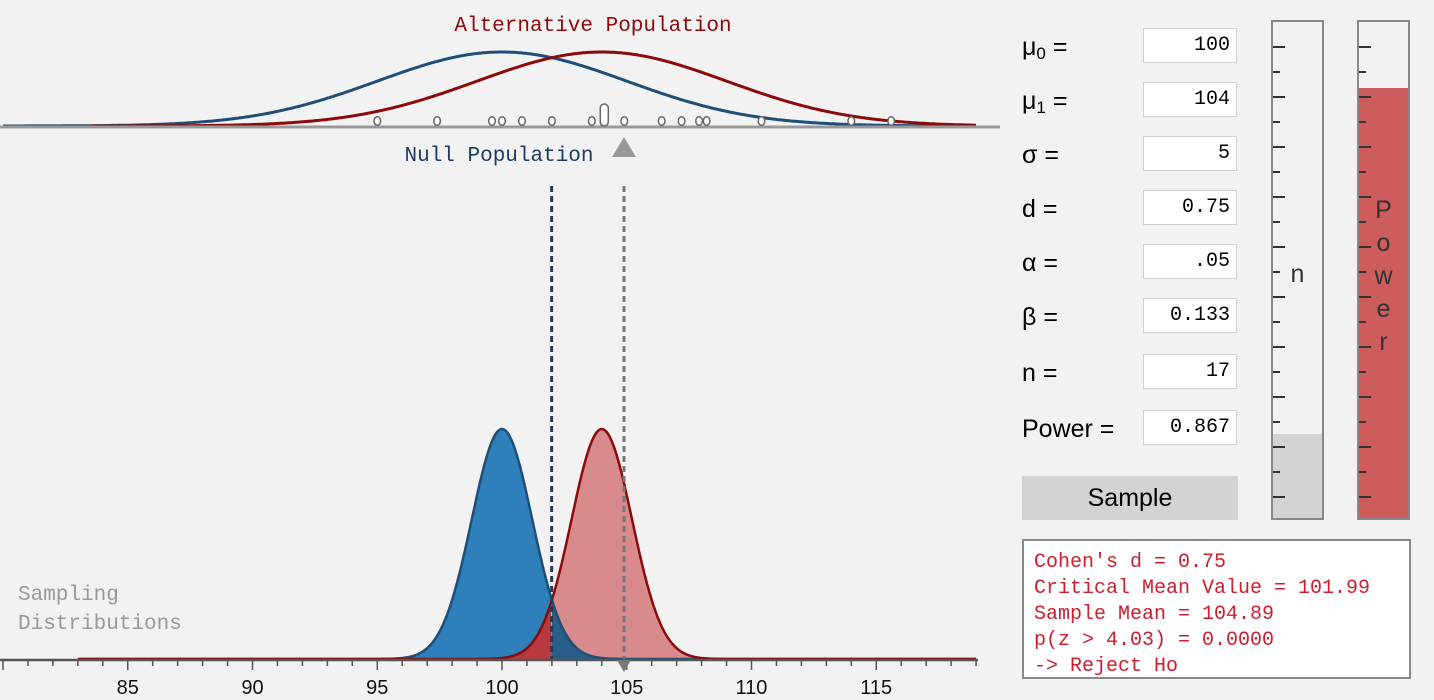 The image size is (1434, 700). What do you see at coordinates (1040, 209) in the screenshot?
I see `d-label: d =` at bounding box center [1040, 209].